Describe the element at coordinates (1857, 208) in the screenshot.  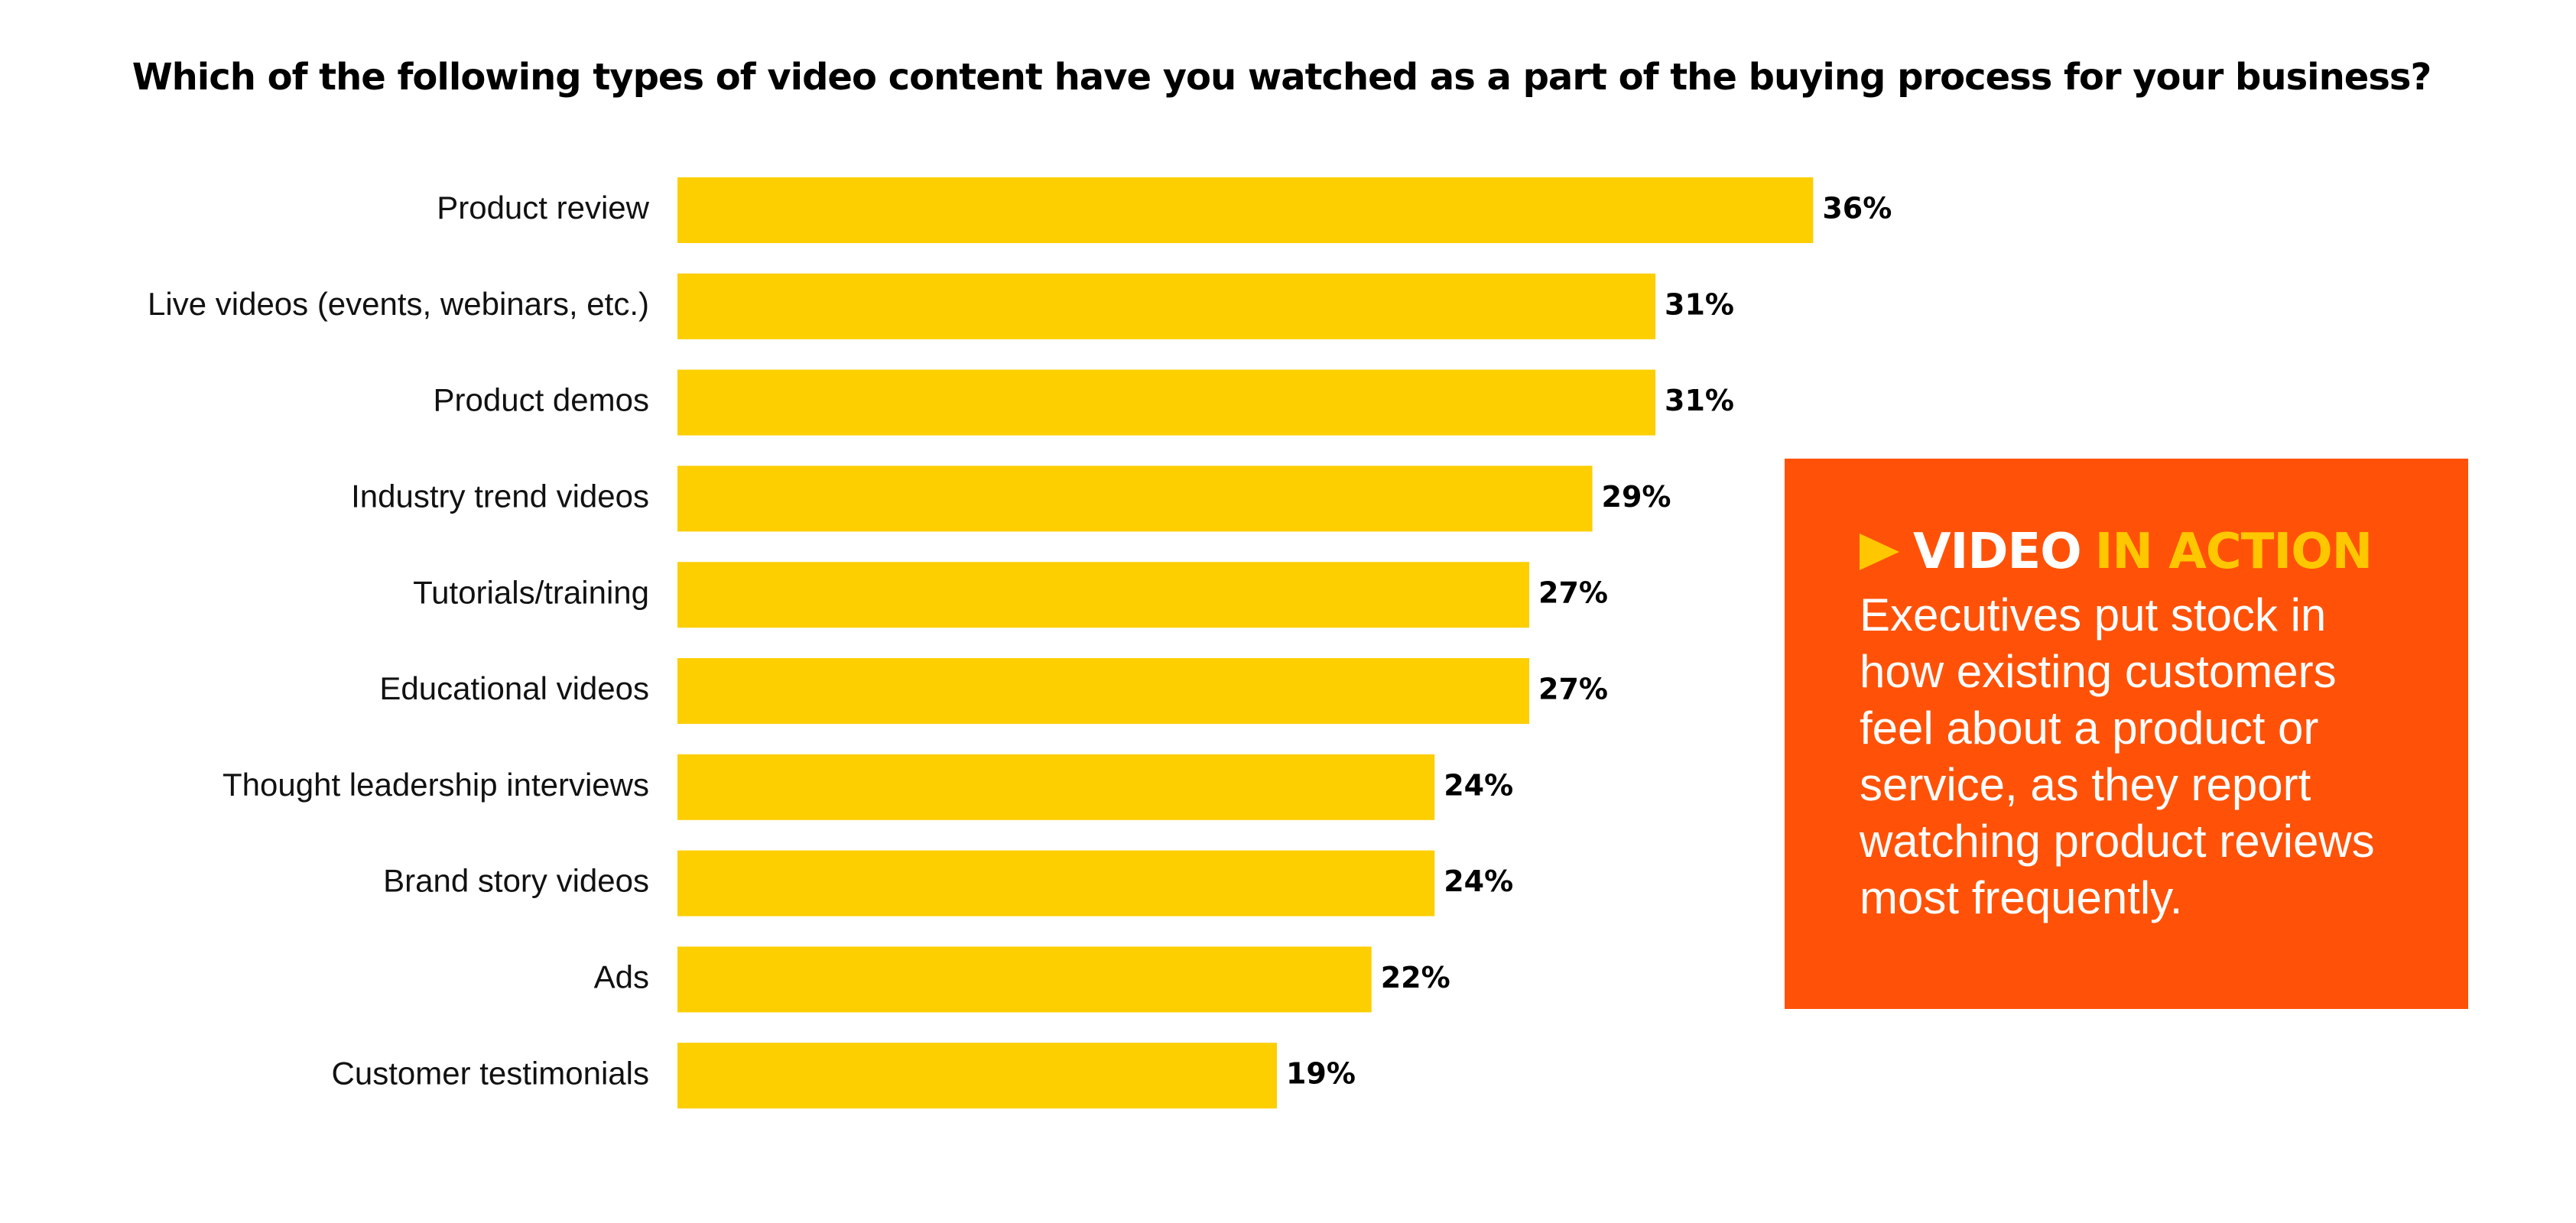
I see `value-label: 36%` at that location.